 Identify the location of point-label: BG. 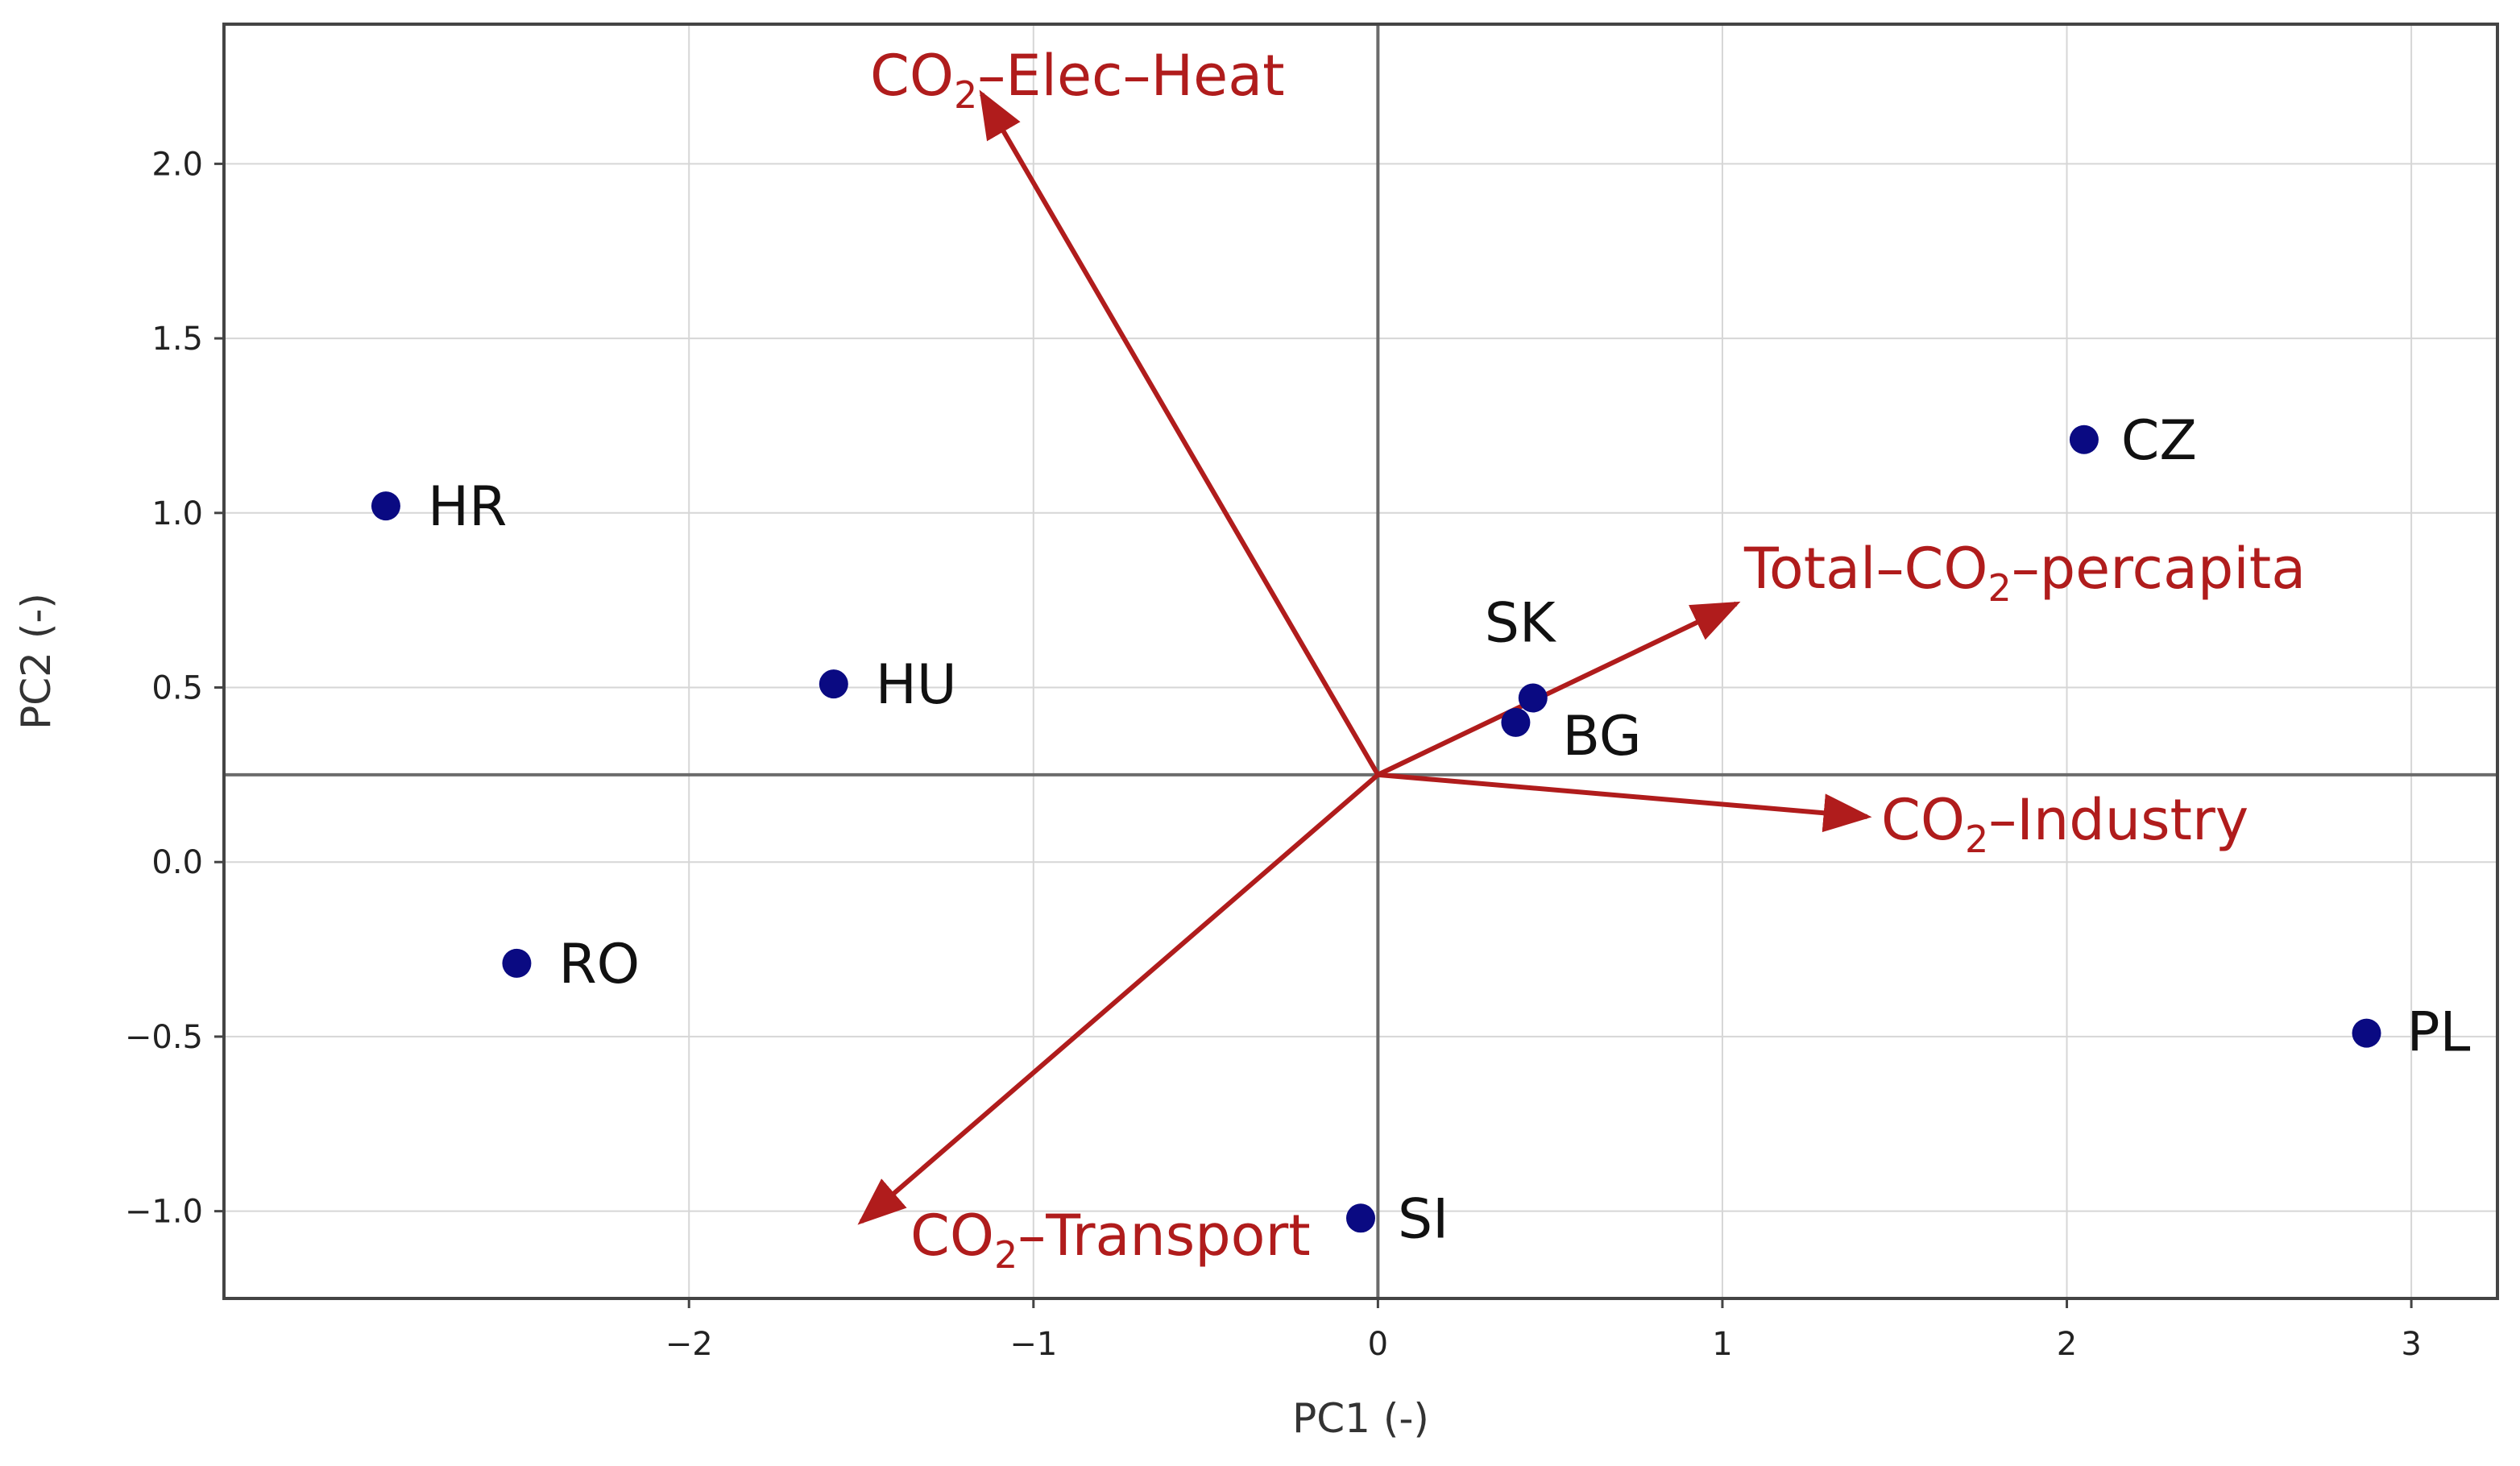
(1601, 736).